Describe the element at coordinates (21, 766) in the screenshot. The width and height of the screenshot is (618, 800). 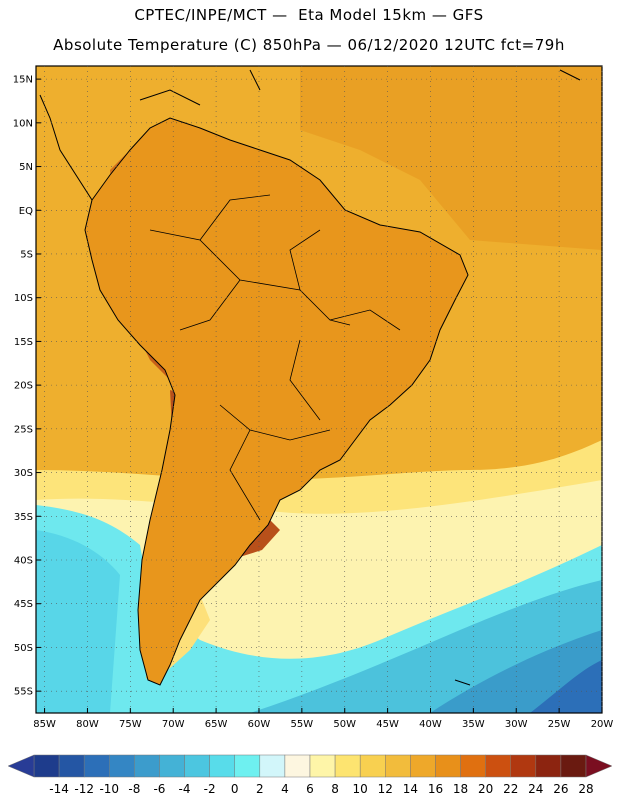
I see `colorbar-under-arrow` at that location.